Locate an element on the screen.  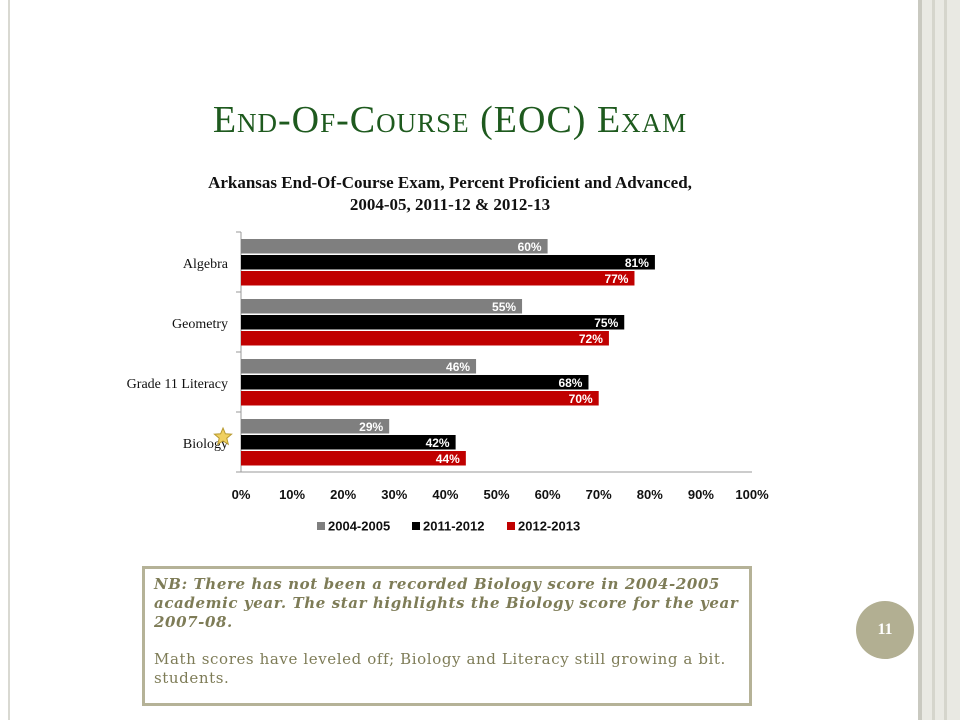
data-label-algebra-2012-2013: 77% is located at coordinates (616, 279).